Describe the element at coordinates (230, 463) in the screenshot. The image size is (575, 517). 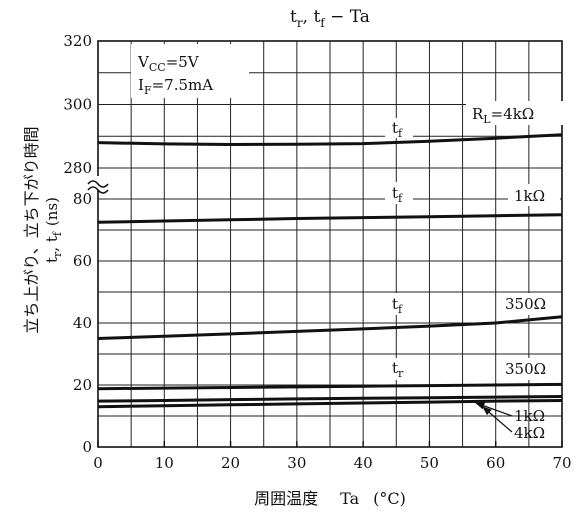
I see `x-tick-label: 20` at that location.